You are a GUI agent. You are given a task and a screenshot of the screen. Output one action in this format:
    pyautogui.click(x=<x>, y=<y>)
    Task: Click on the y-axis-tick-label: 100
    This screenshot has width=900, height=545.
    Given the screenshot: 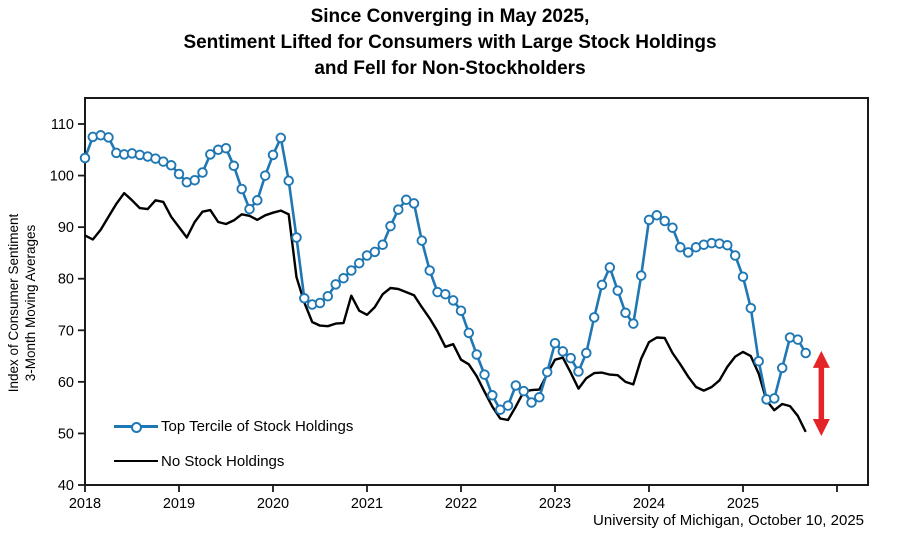 What is the action you would take?
    pyautogui.click(x=62, y=177)
    